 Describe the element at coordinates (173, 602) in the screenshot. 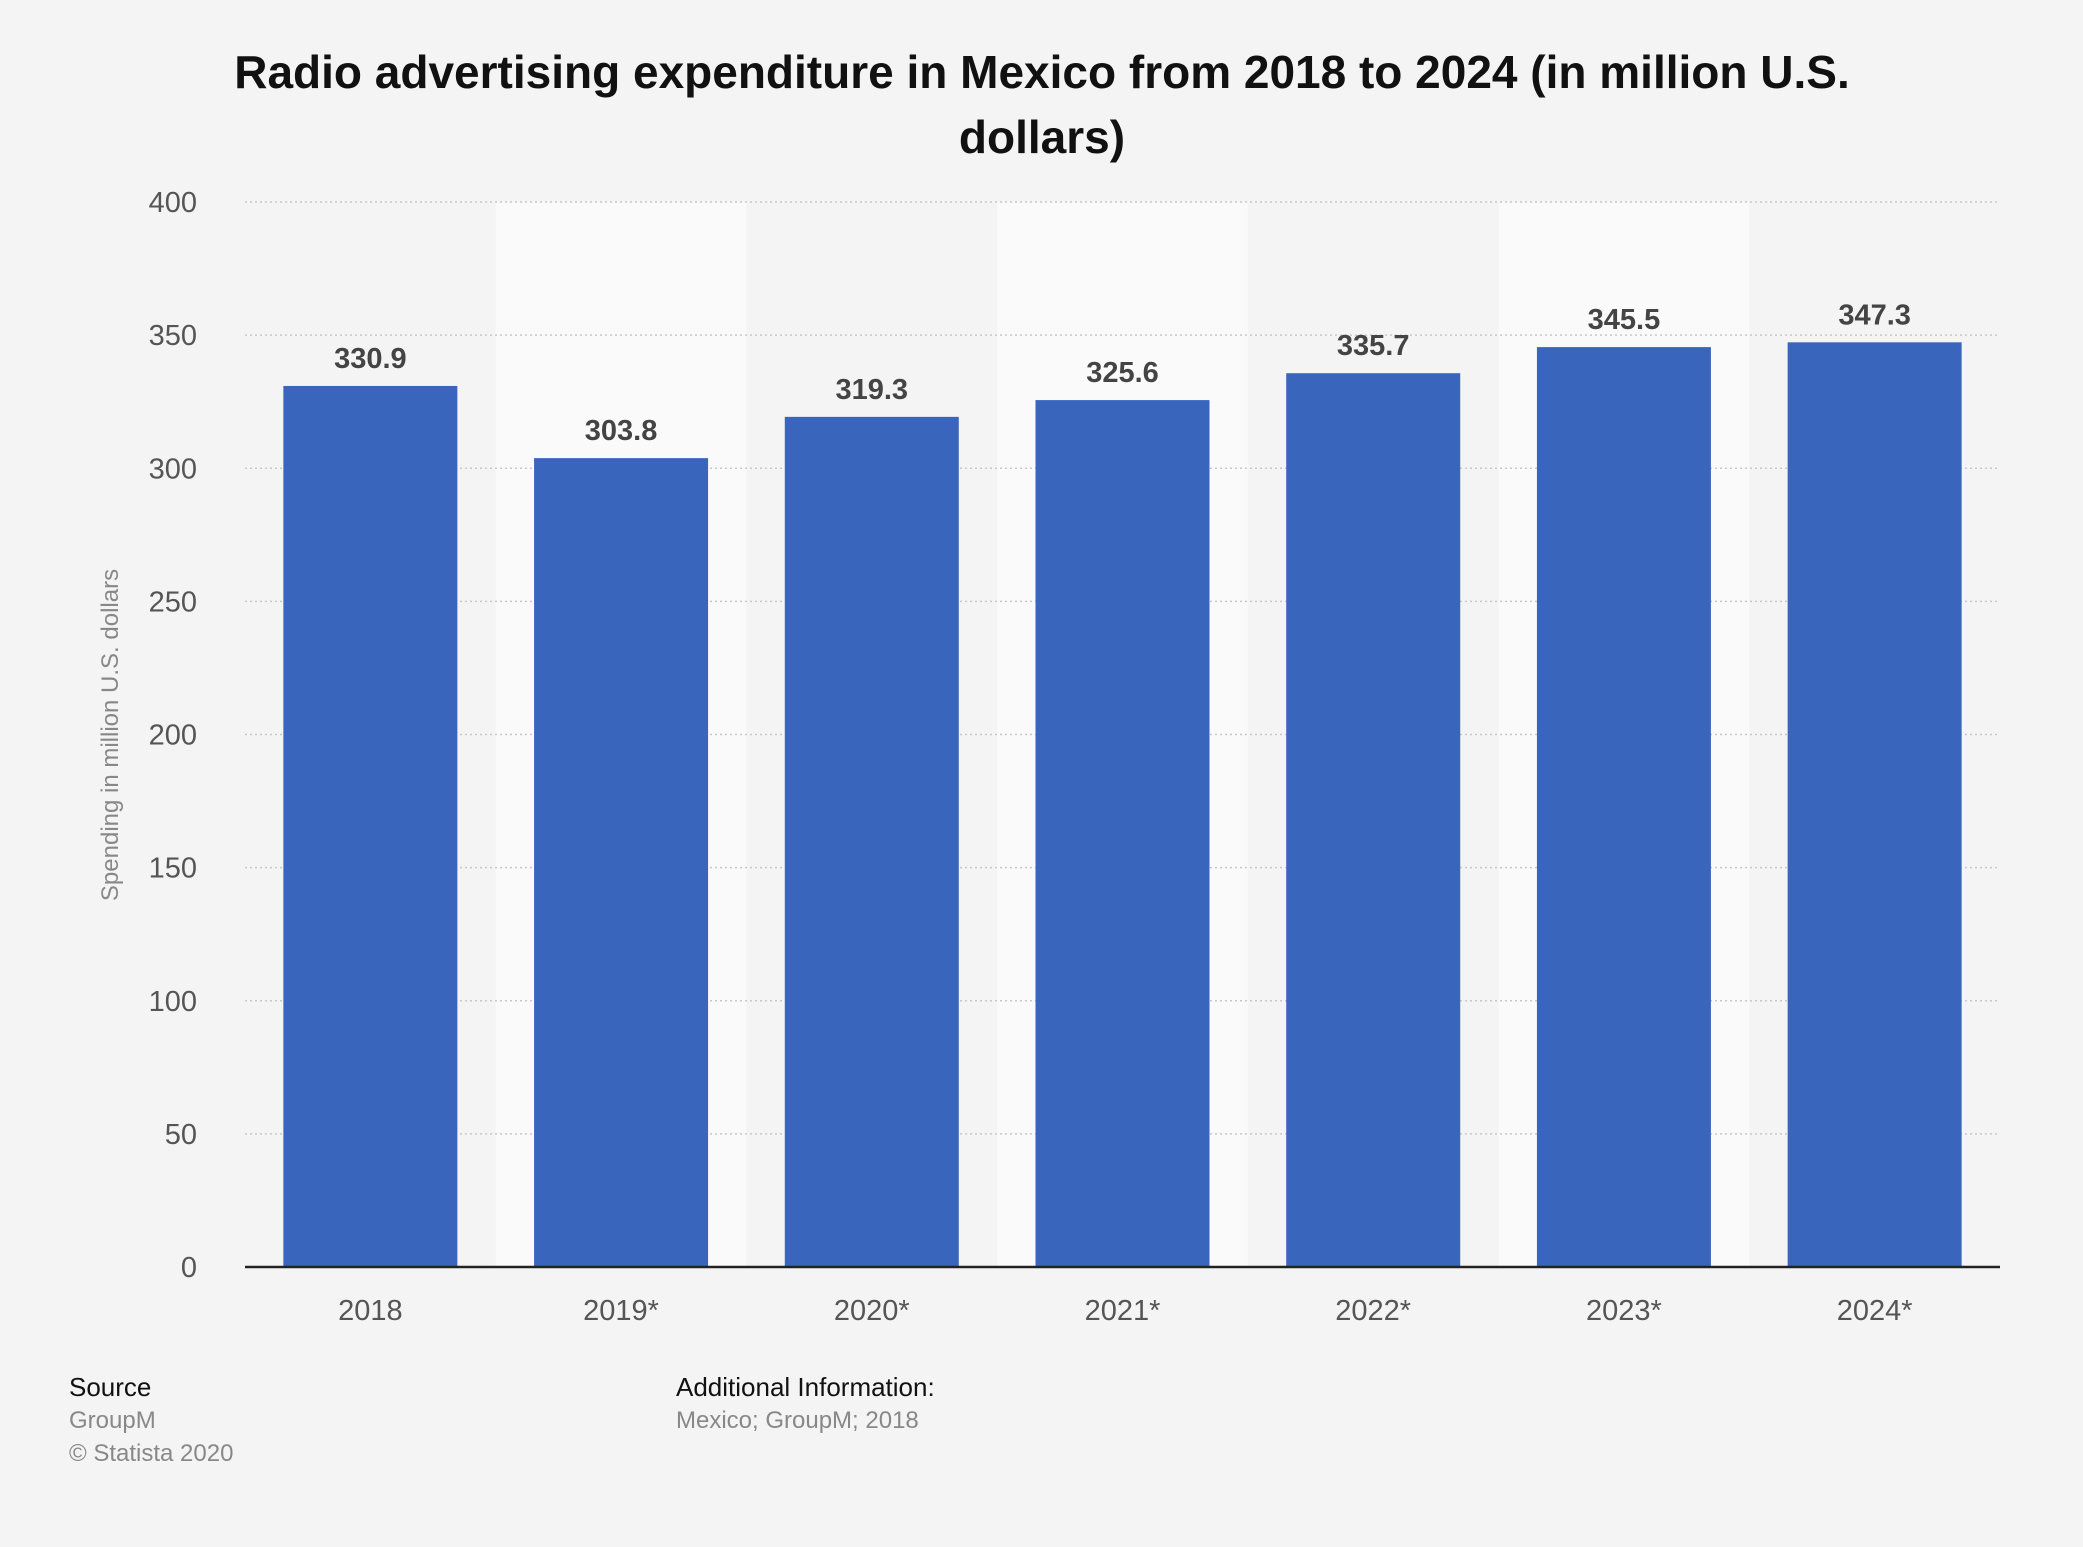

I see `y-tick-label: 250` at that location.